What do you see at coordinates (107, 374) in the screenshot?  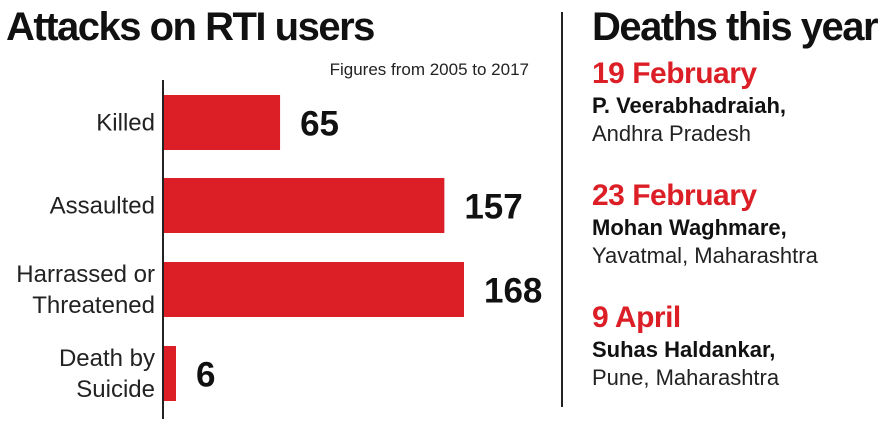 I see `category-label: Death by Suicide` at bounding box center [107, 374].